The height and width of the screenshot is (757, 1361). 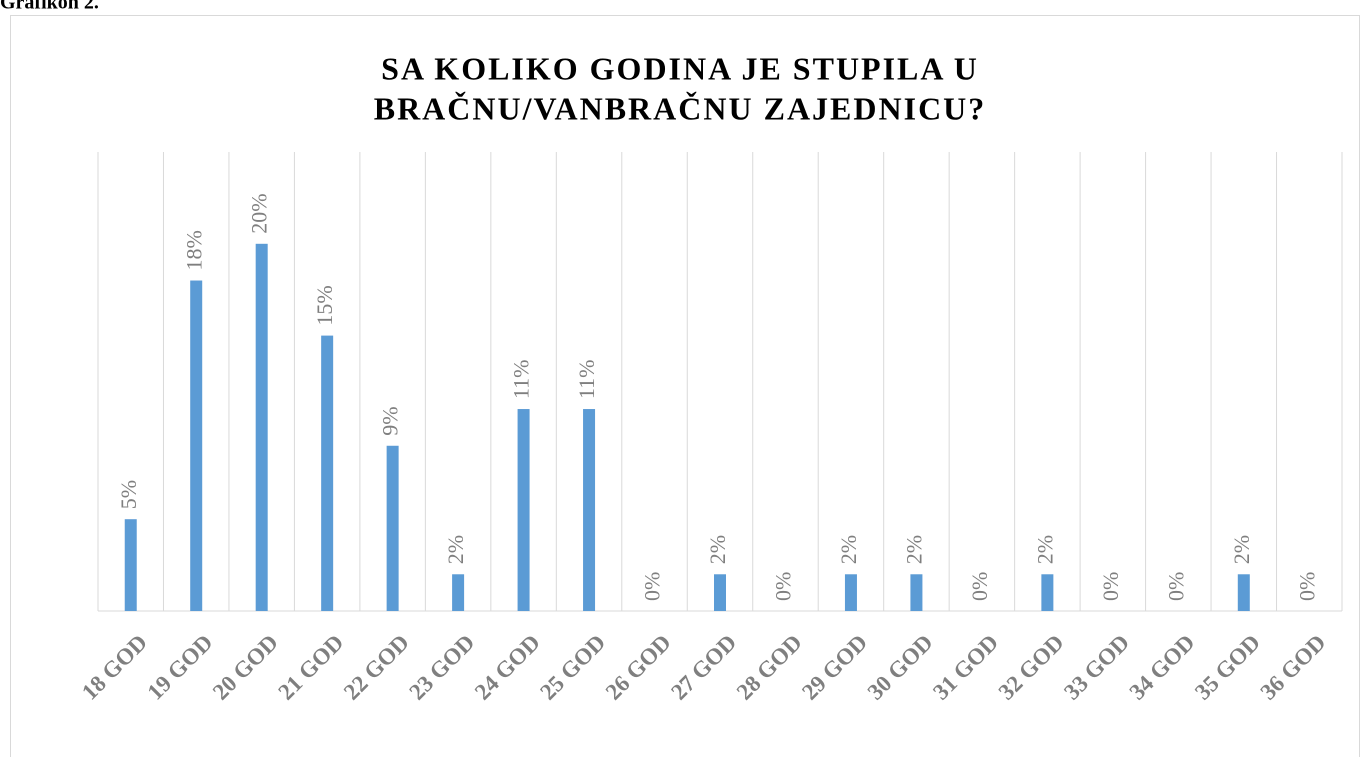 What do you see at coordinates (259, 213) in the screenshot?
I see `data-label: 20%` at bounding box center [259, 213].